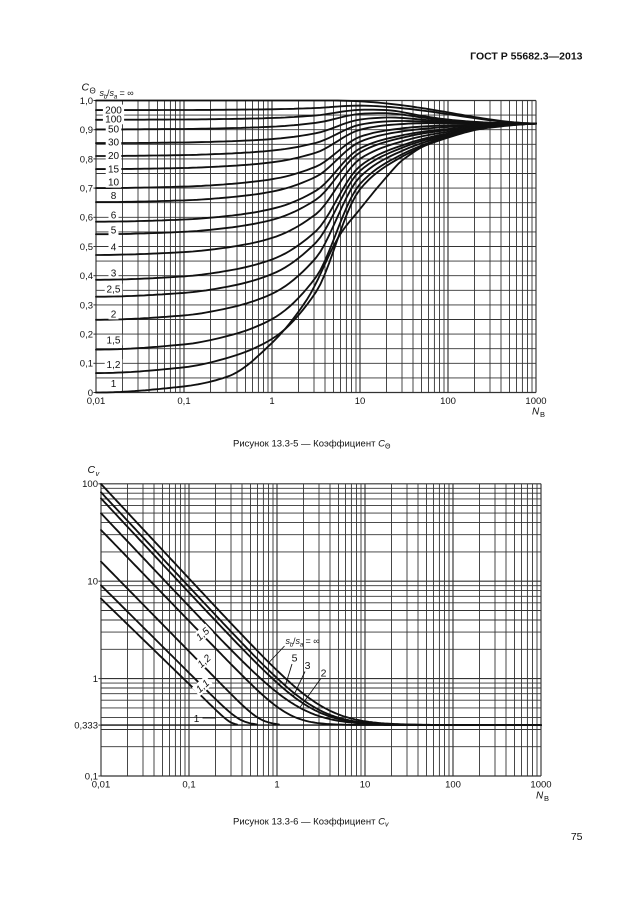 The height and width of the screenshot is (913, 630). Describe the element at coordinates (86, 276) in the screenshot. I see `svg-text: 0,4` at that location.